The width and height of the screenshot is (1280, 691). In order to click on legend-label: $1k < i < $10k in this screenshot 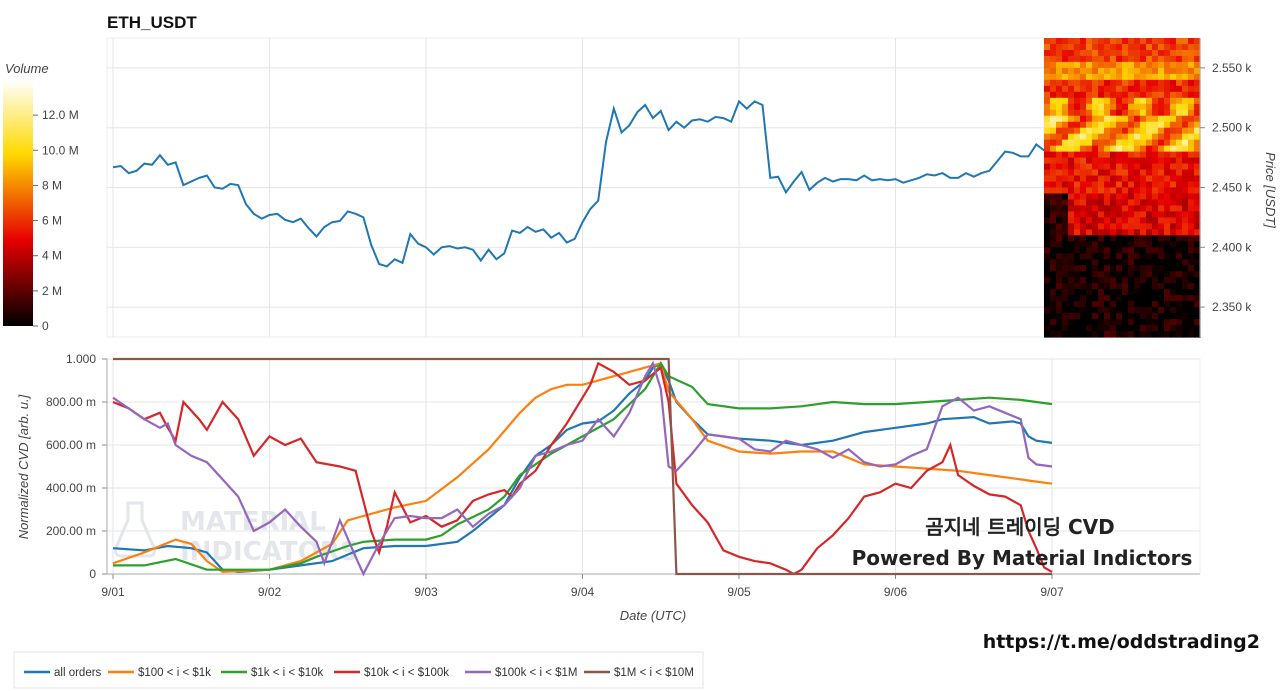, I will do `click(287, 673)`.